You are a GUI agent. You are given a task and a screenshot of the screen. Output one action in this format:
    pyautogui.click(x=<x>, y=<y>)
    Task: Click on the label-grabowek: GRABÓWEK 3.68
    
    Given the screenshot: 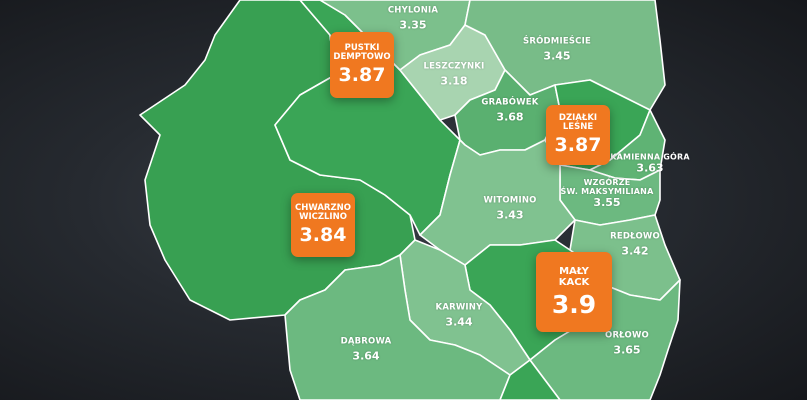 What is the action you would take?
    pyautogui.click(x=509, y=110)
    